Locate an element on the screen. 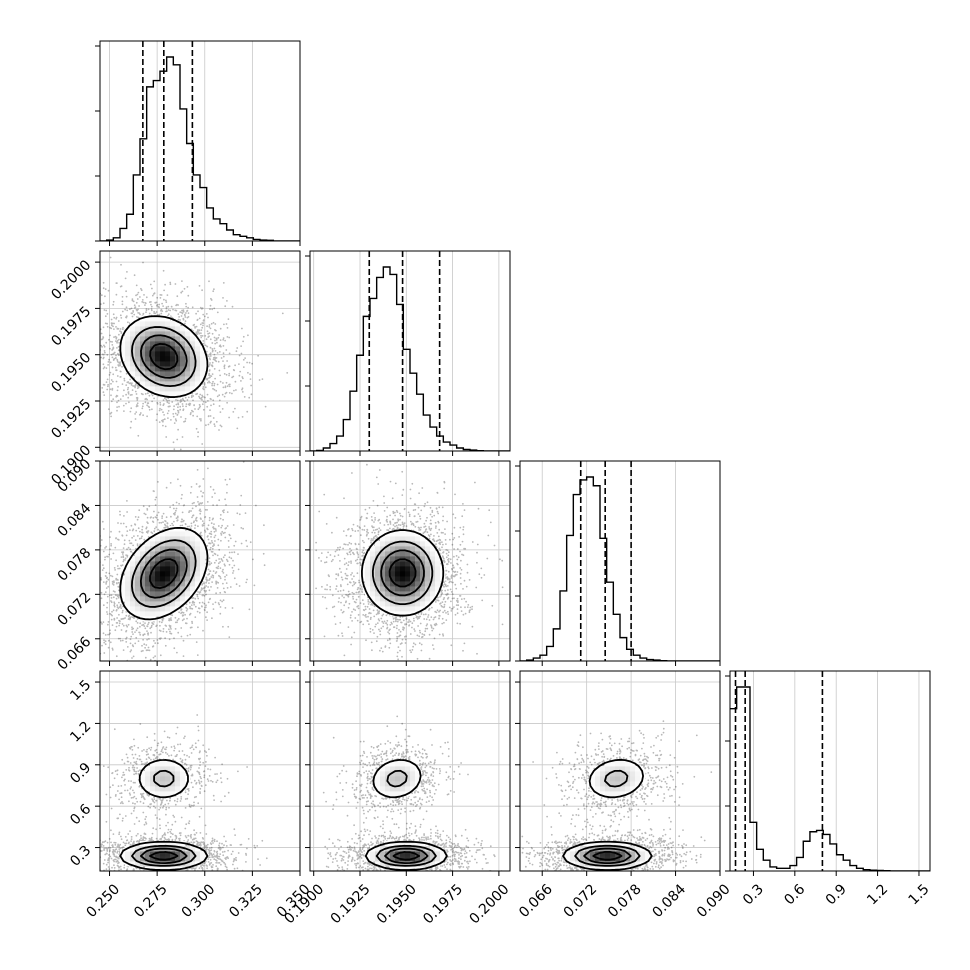  x-tick-label: 0.3 is located at coordinates (753, 894).